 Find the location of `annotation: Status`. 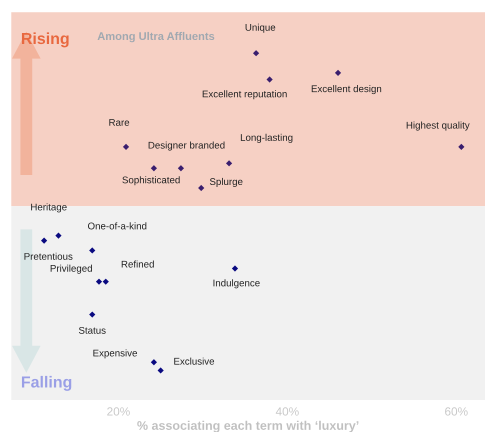

annotation: Status is located at coordinates (92, 330).